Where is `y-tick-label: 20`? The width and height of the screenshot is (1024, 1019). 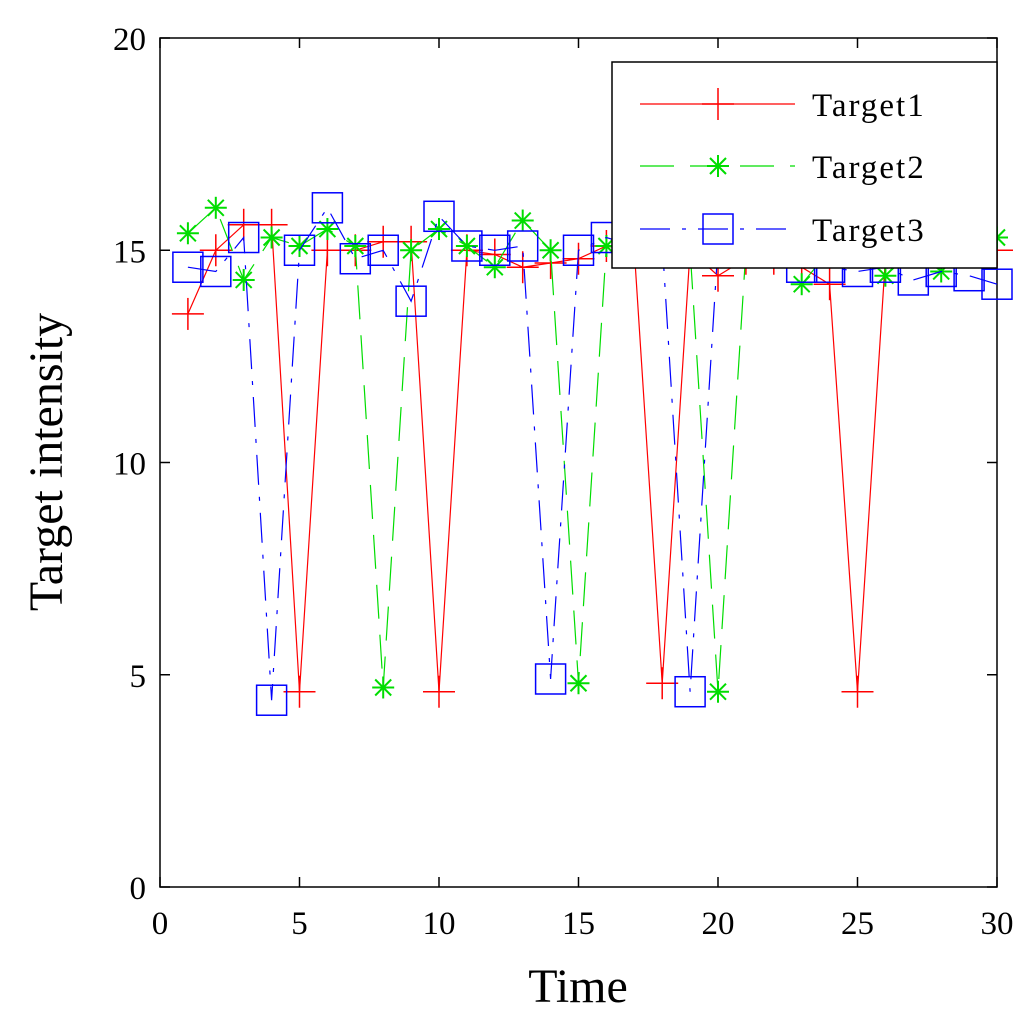
y-tick-label: 20 is located at coordinates (129, 40).